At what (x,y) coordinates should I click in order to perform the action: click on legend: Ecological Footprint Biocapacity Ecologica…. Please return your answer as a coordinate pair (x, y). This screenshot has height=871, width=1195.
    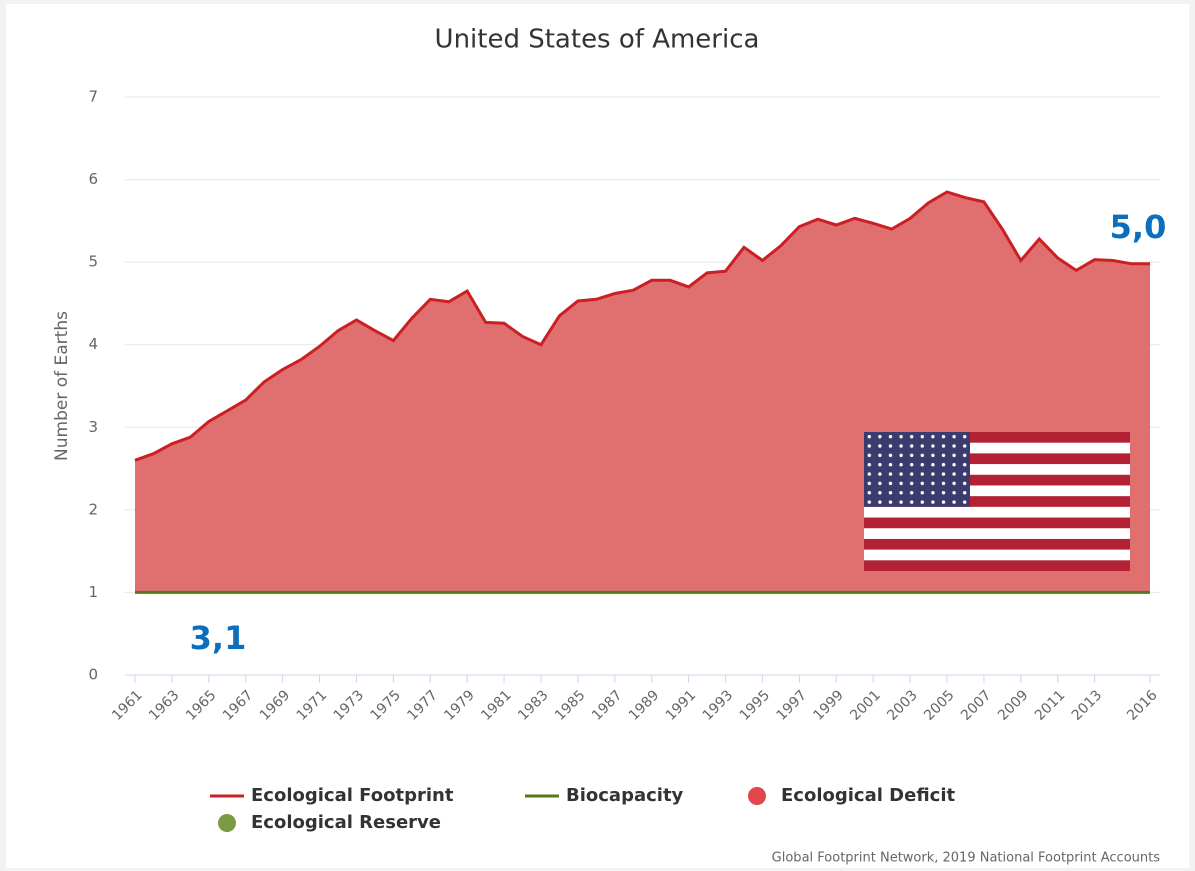
    Looking at the image, I should click on (583, 809).